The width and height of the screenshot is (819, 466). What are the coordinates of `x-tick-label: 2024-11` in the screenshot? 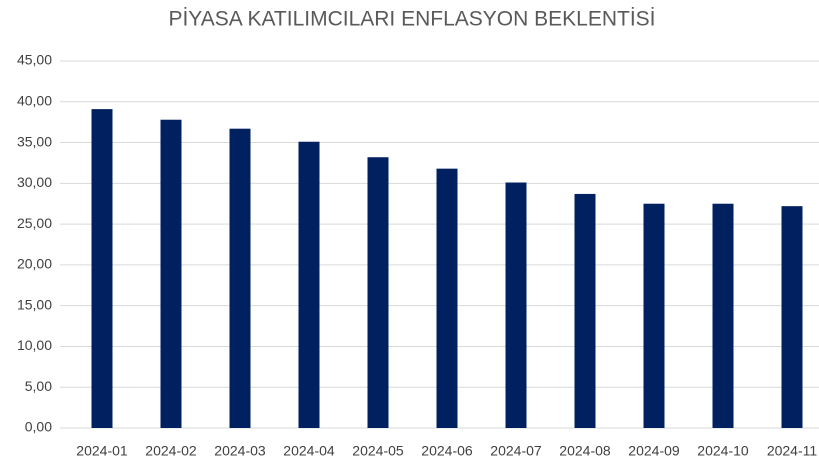 It's located at (792, 451).